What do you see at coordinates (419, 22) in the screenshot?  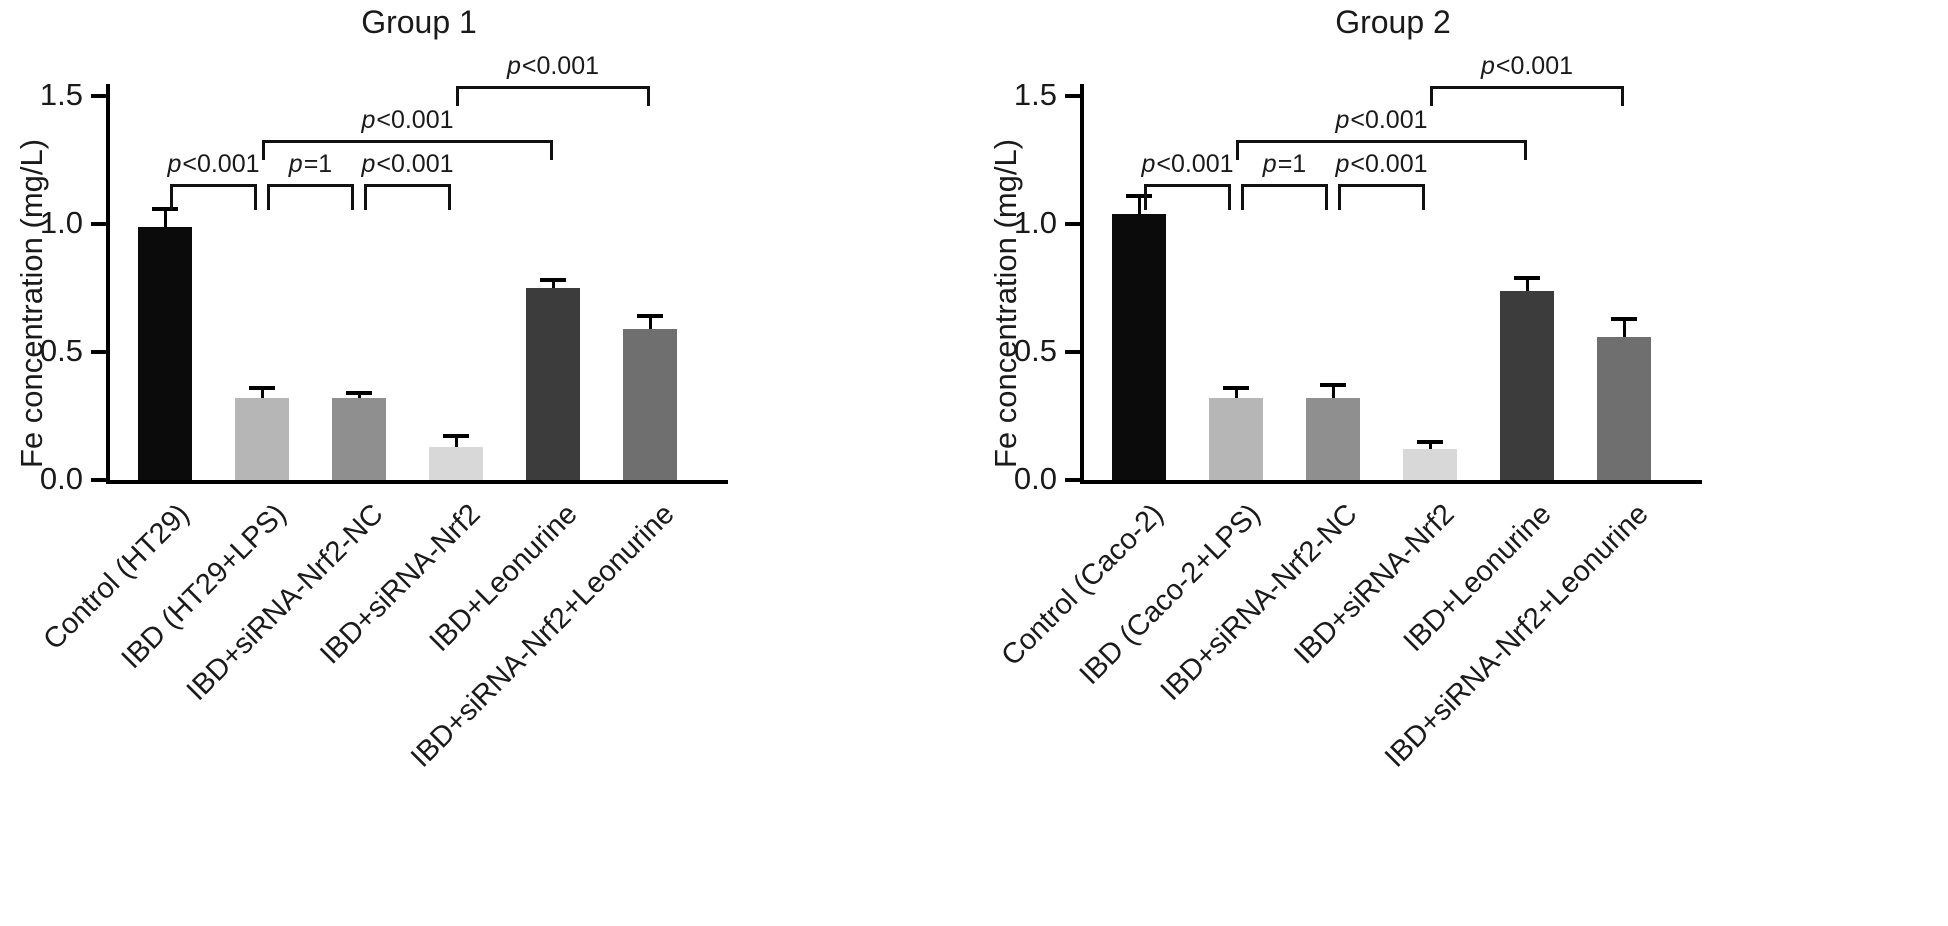 I see `chart-title: Group 1` at bounding box center [419, 22].